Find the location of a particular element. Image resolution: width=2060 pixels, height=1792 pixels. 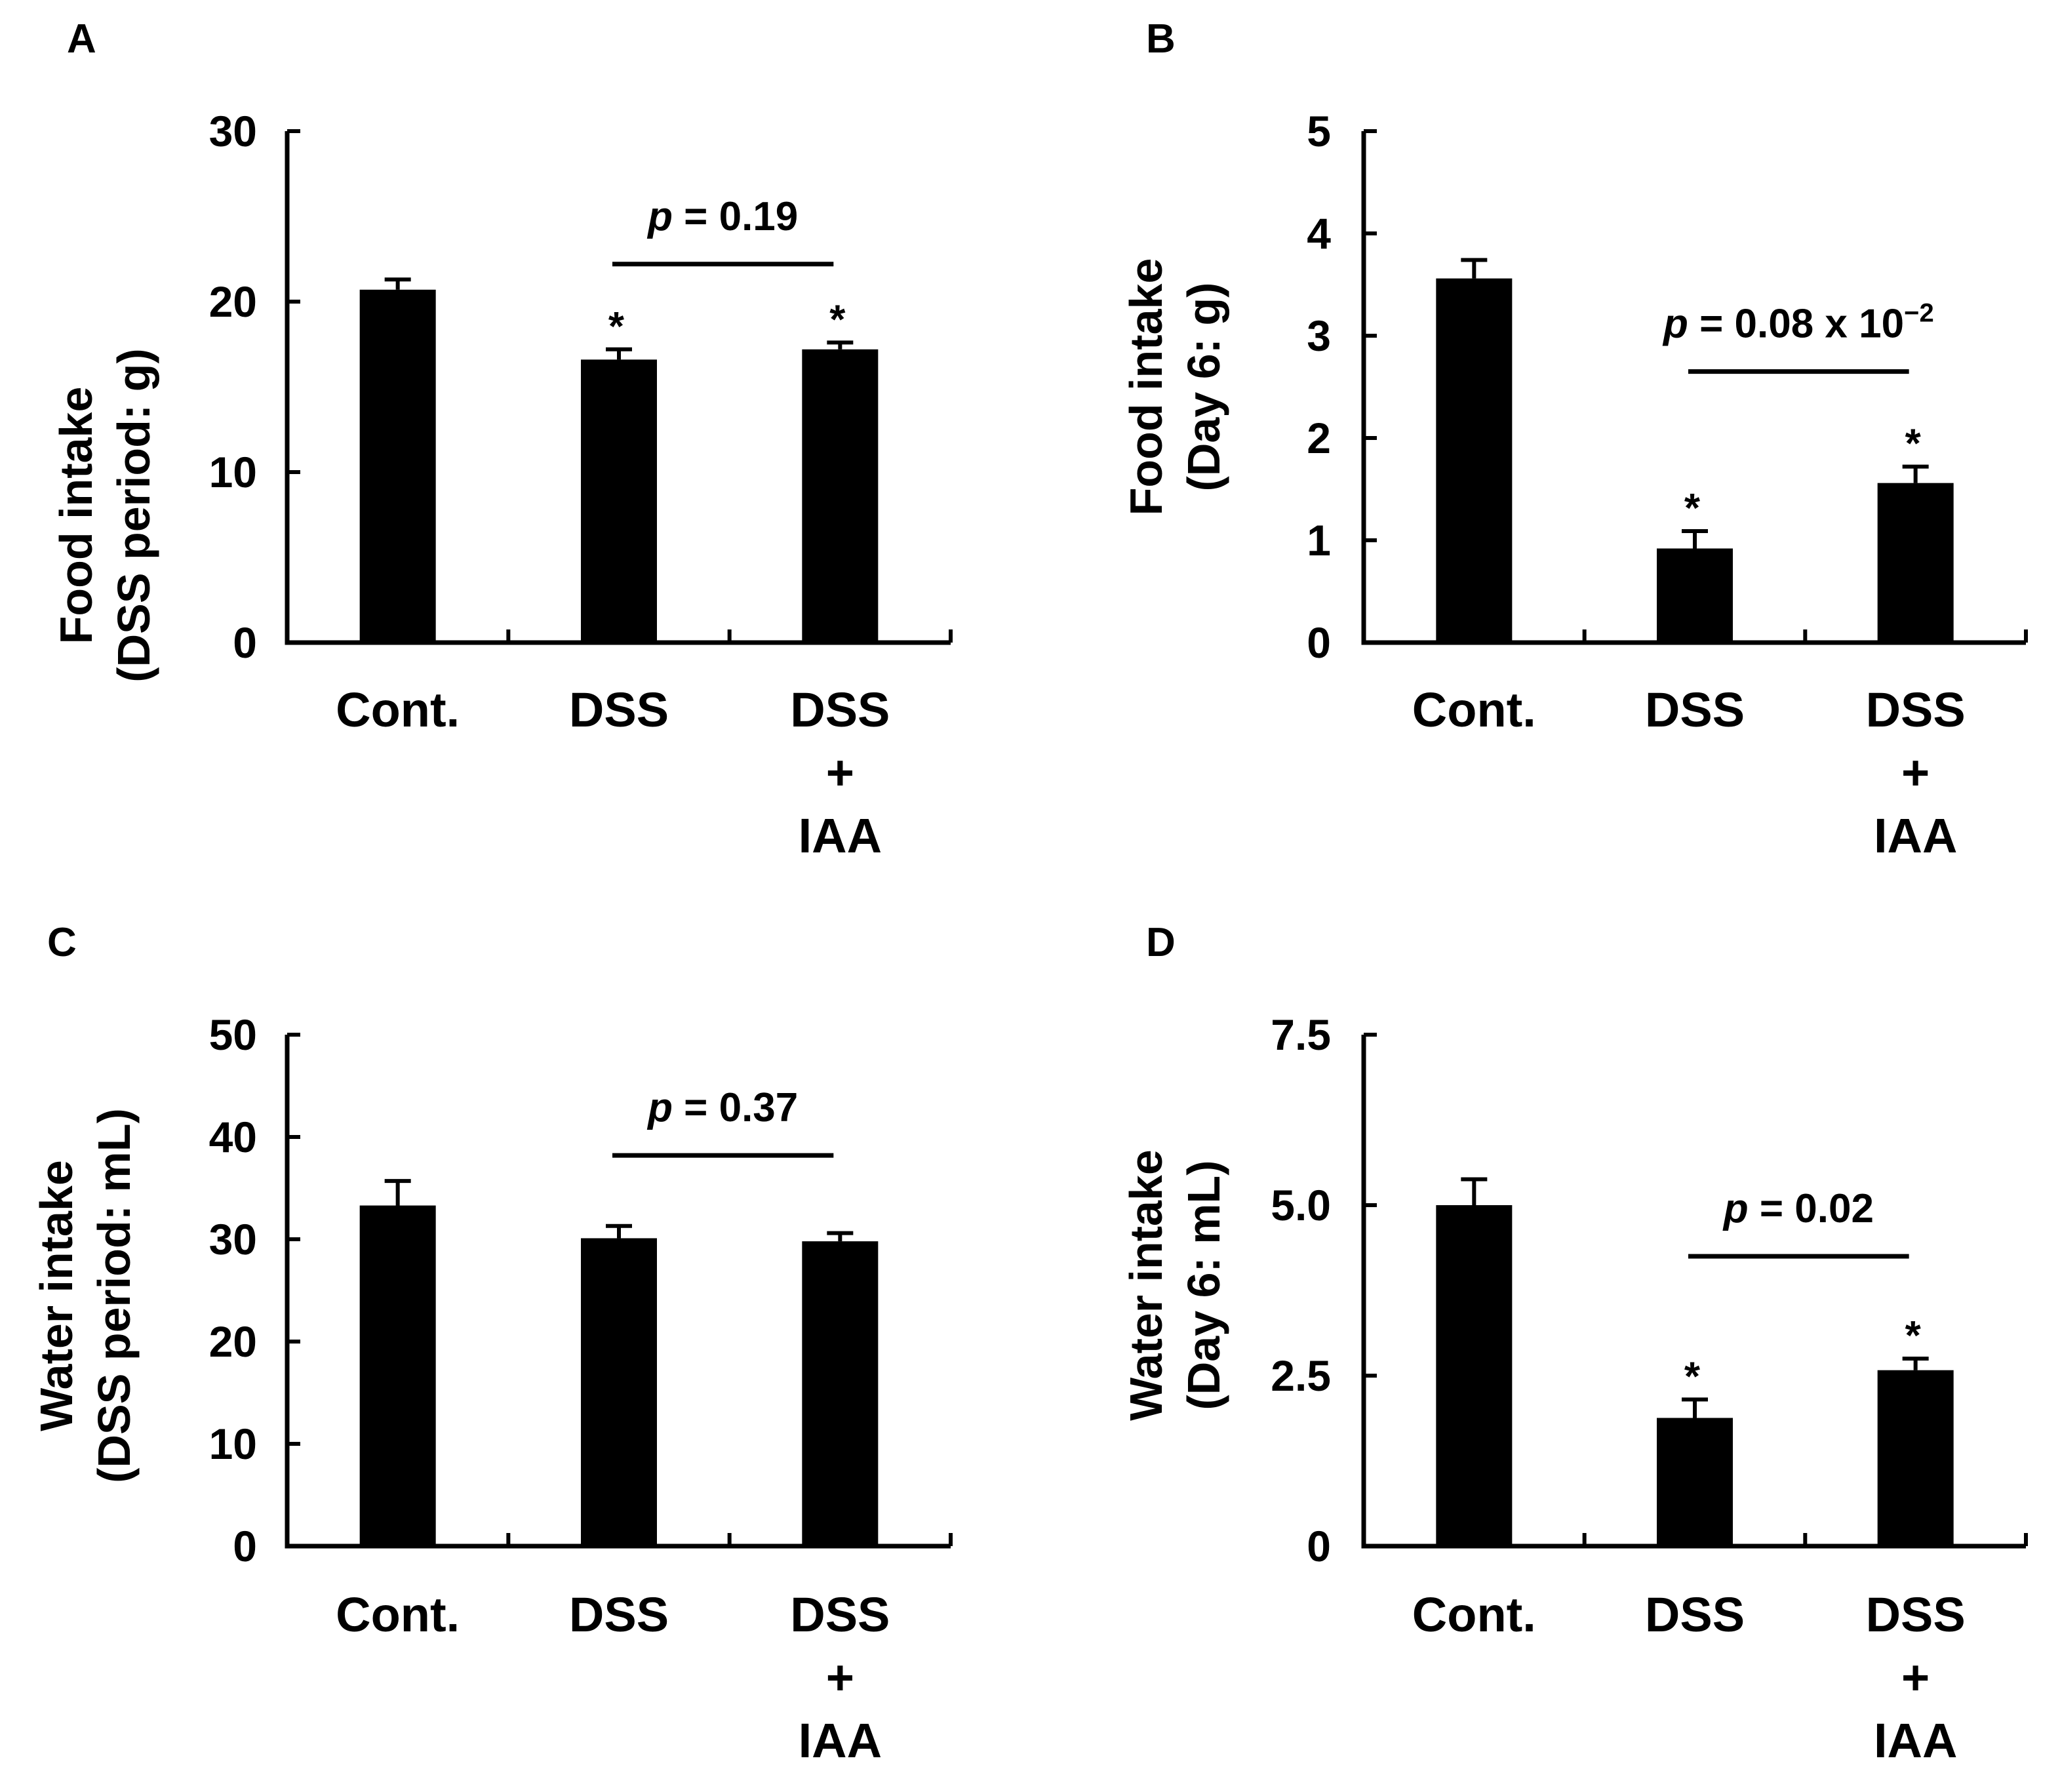

y-axis-label-line-2: (Day 6: g) is located at coordinates (1203, 388).